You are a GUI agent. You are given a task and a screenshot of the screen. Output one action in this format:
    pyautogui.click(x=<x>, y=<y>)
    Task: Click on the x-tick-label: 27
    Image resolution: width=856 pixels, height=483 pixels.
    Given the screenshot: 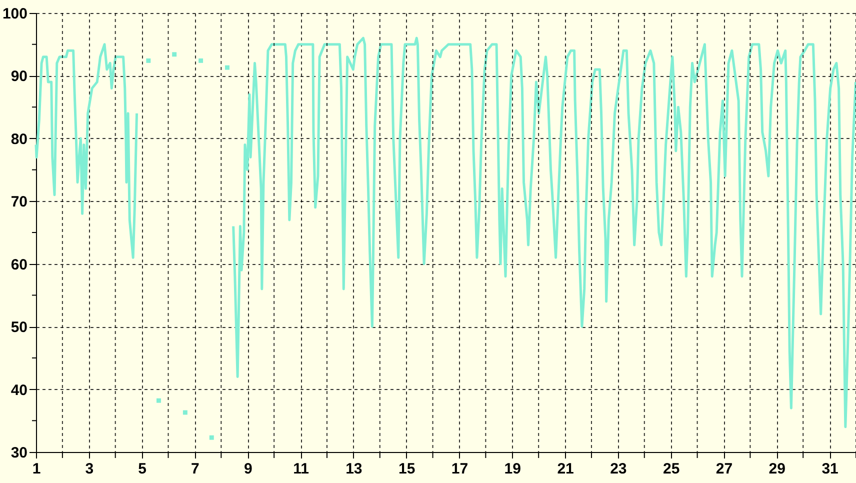 What is the action you would take?
    pyautogui.click(x=724, y=469)
    